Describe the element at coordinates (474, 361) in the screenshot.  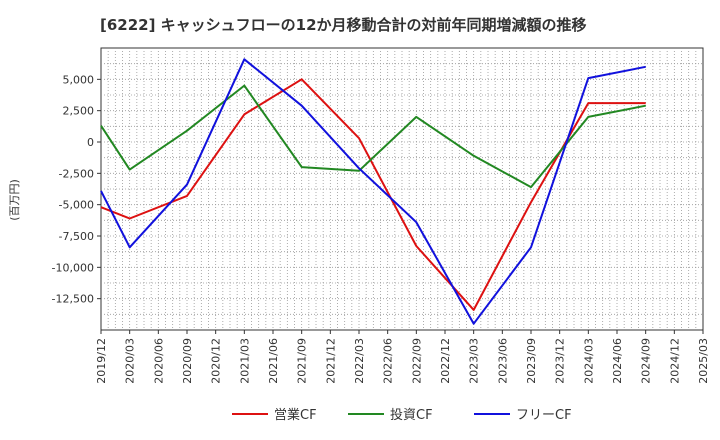
I see `x-tick-label: 2023/03` at that location.